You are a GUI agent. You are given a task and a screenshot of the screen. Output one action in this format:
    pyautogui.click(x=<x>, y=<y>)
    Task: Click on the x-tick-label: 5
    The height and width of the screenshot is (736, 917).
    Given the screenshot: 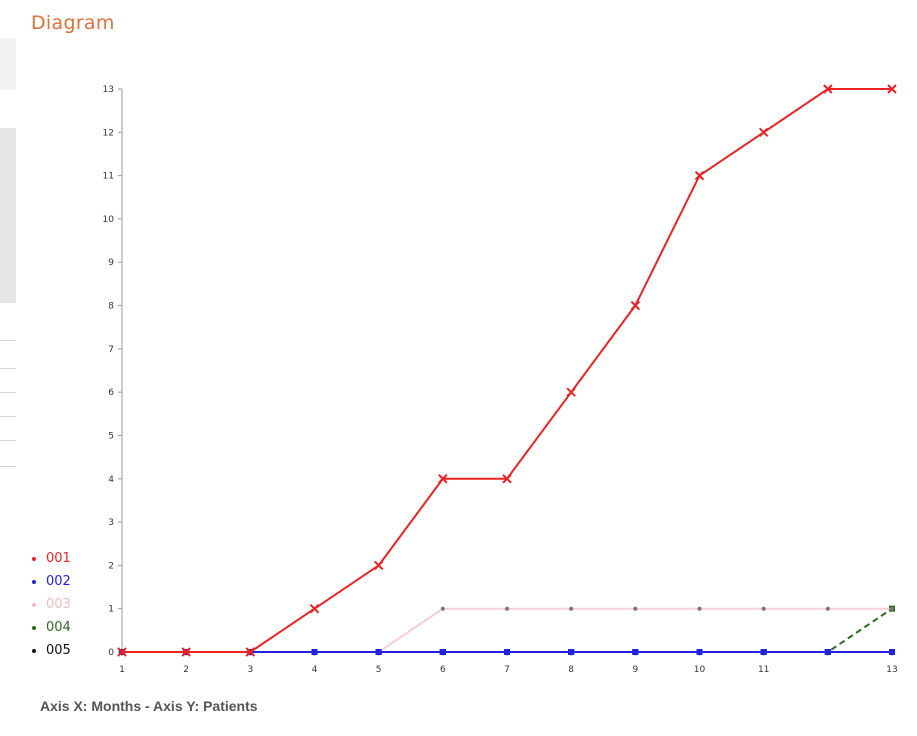 What is the action you would take?
    pyautogui.click(x=379, y=670)
    